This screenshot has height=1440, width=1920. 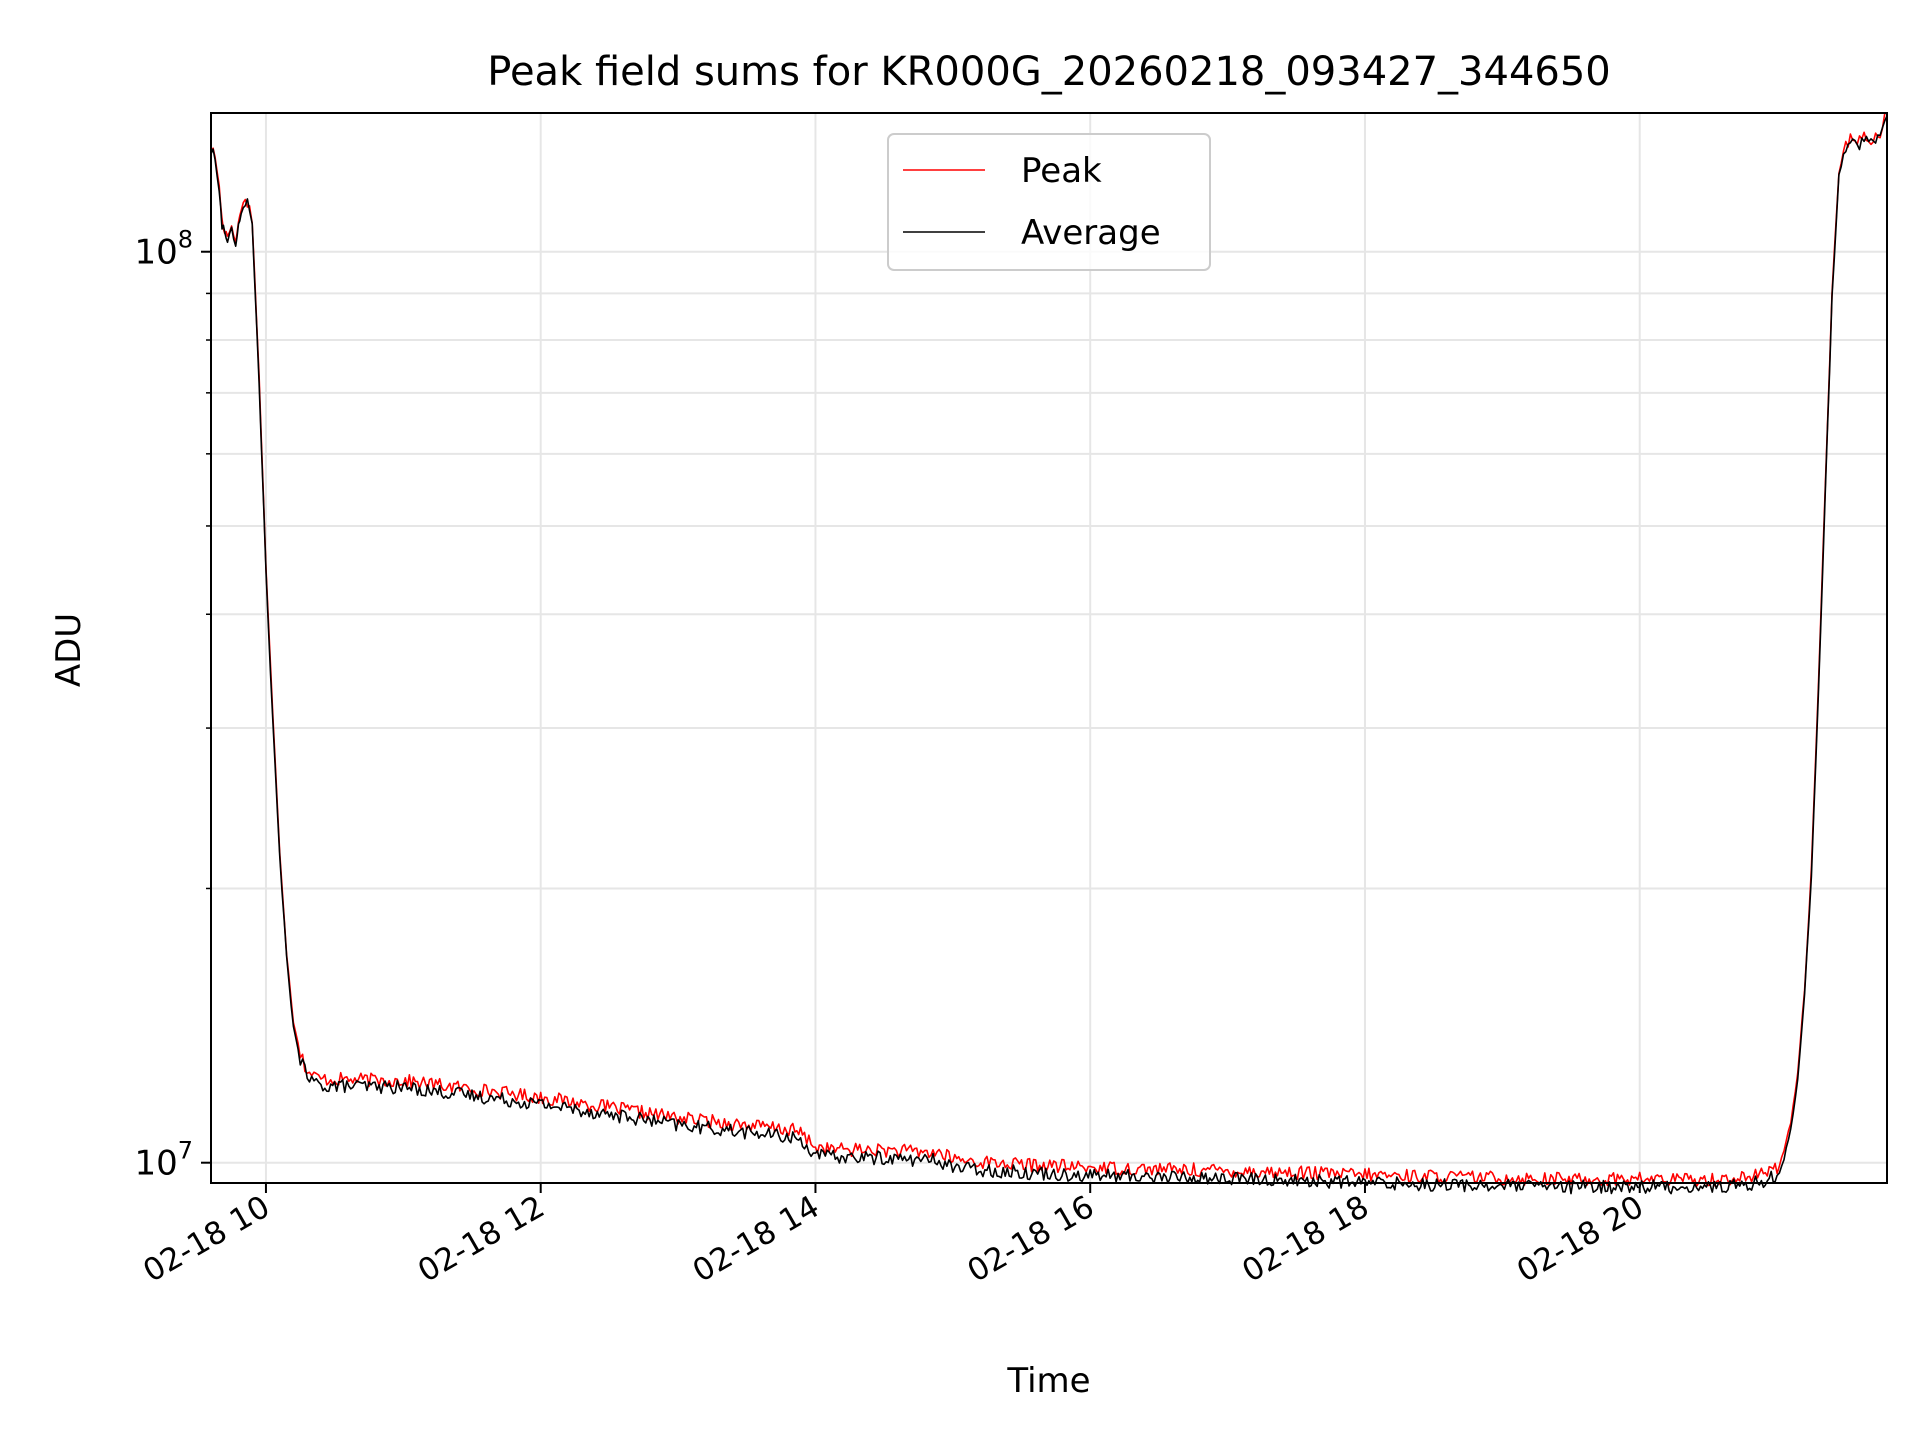 What do you see at coordinates (1091, 233) in the screenshot?
I see `legend-label-average: Average` at bounding box center [1091, 233].